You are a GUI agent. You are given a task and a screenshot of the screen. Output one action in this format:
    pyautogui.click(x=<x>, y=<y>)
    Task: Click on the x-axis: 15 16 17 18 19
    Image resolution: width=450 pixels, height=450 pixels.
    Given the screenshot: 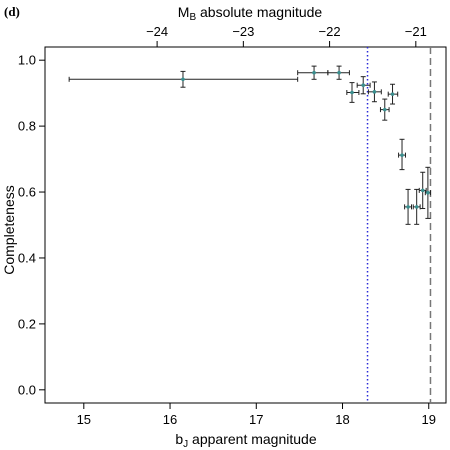 What is the action you would take?
    pyautogui.click(x=256, y=415)
    